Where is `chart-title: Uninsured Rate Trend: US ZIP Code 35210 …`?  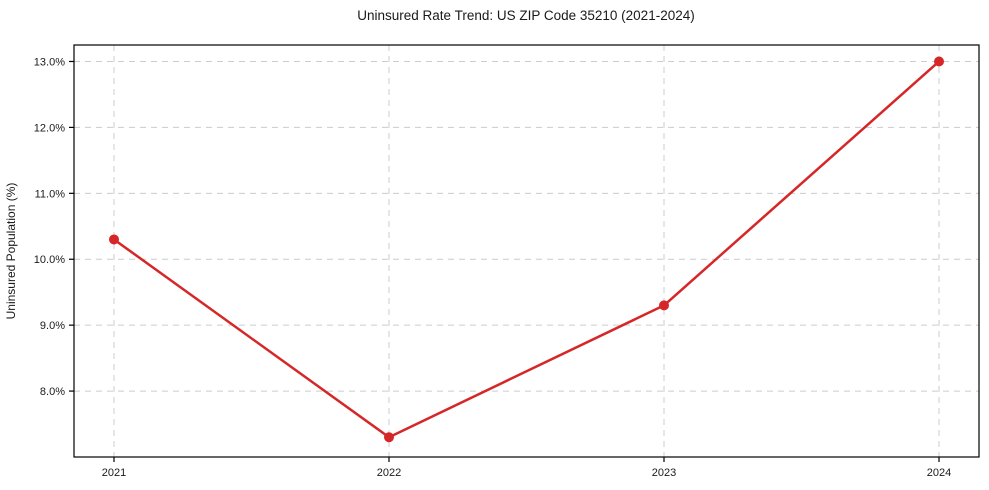
chart-title: Uninsured Rate Trend: US ZIP Code 35210 … is located at coordinates (525, 15).